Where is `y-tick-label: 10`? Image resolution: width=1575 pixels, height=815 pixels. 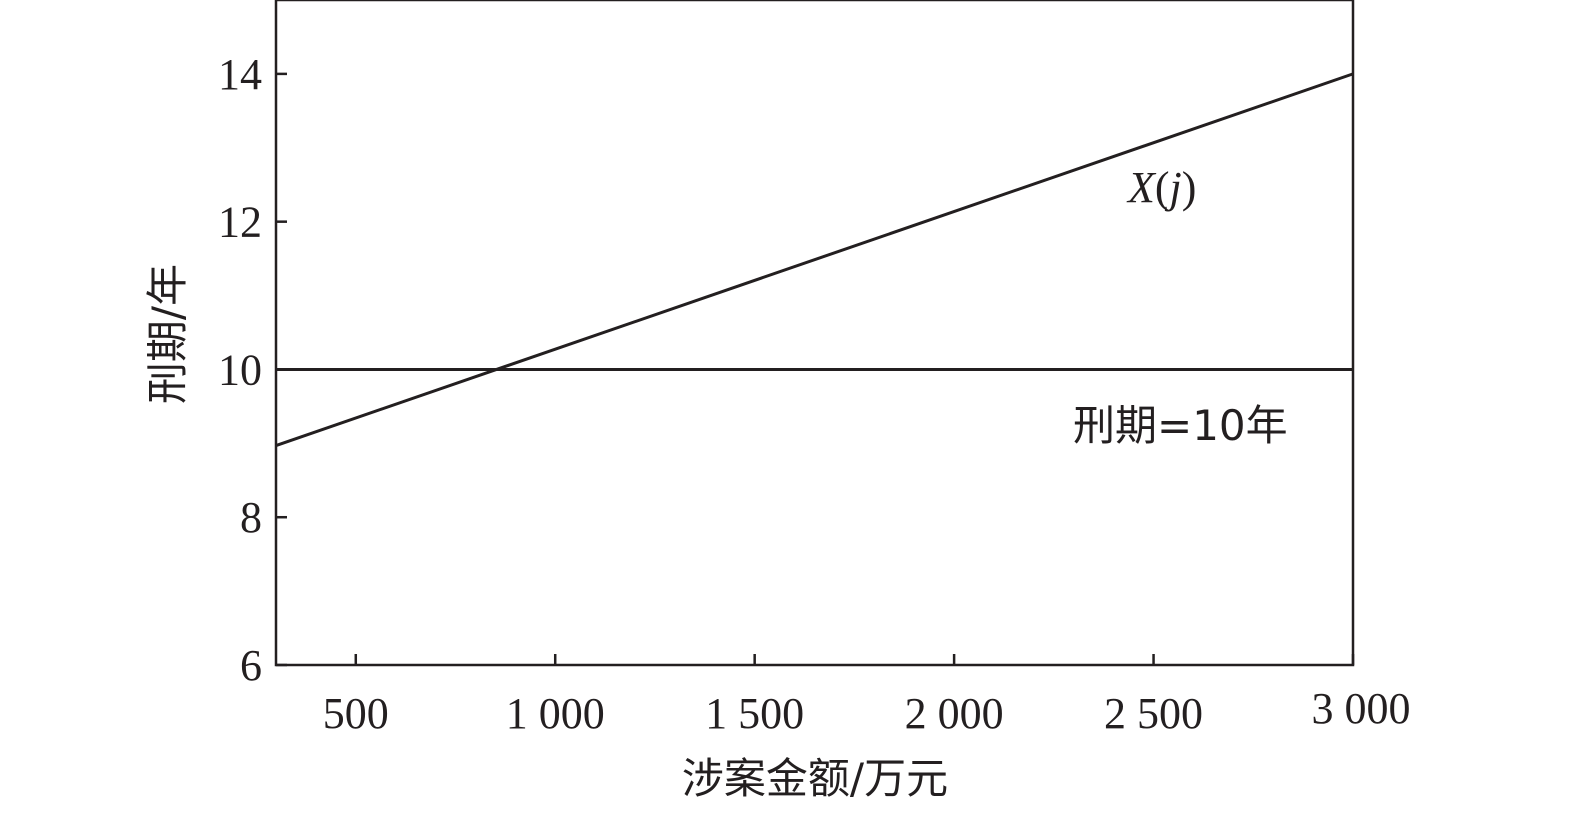
y-tick-label: 10 is located at coordinates (240, 369).